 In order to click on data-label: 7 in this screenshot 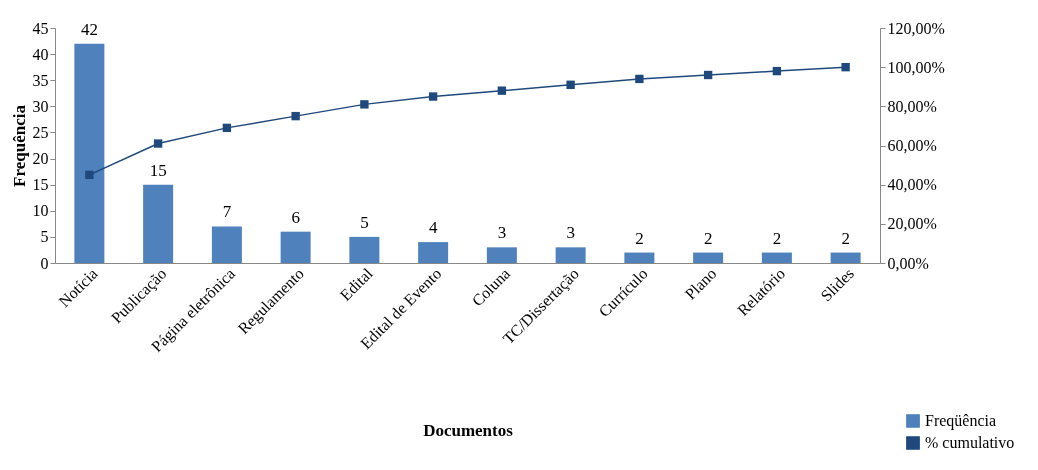, I will do `click(227, 212)`.